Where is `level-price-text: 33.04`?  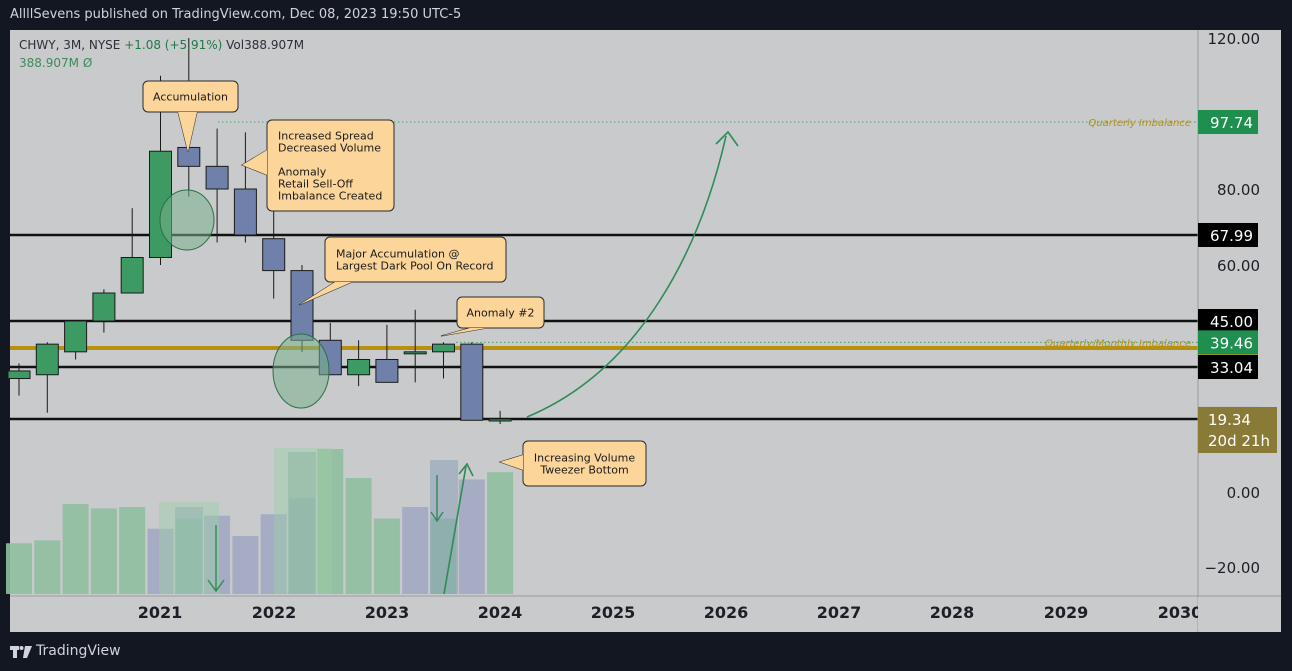 level-price-text: 33.04 is located at coordinates (1231, 368).